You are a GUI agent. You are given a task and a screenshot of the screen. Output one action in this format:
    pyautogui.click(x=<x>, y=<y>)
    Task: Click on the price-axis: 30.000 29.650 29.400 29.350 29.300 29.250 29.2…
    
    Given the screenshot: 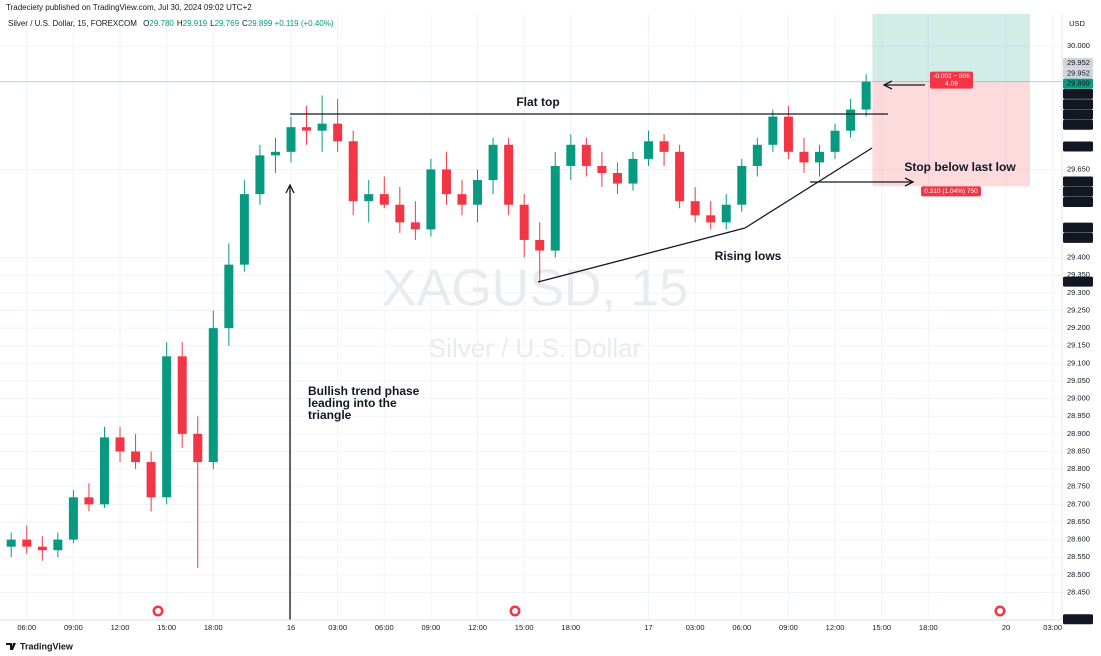 What is the action you would take?
    pyautogui.click(x=1078, y=333)
    